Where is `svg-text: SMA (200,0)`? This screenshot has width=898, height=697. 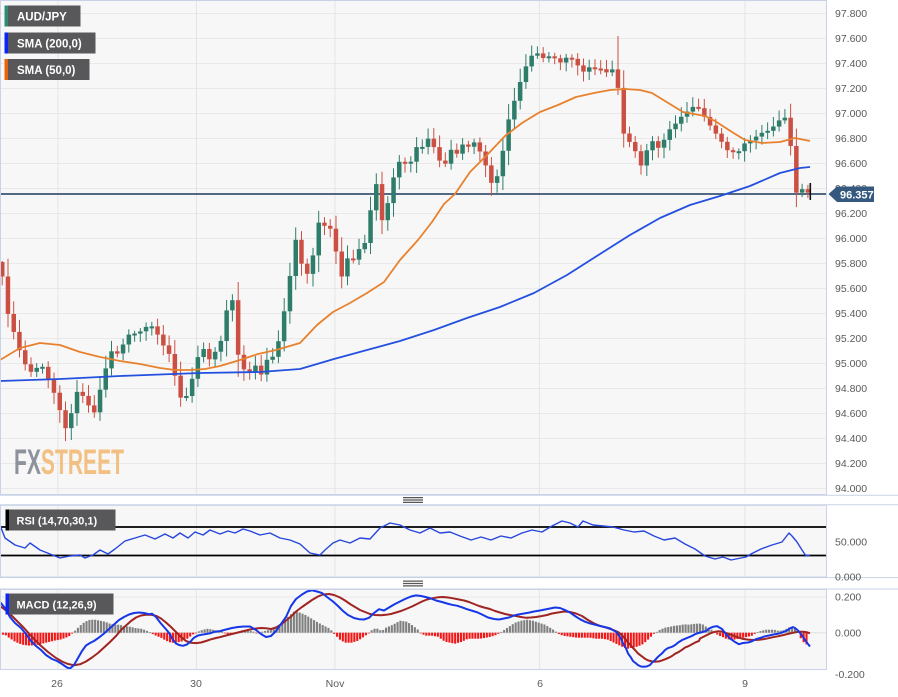 svg-text: SMA (200,0) is located at coordinates (49, 45).